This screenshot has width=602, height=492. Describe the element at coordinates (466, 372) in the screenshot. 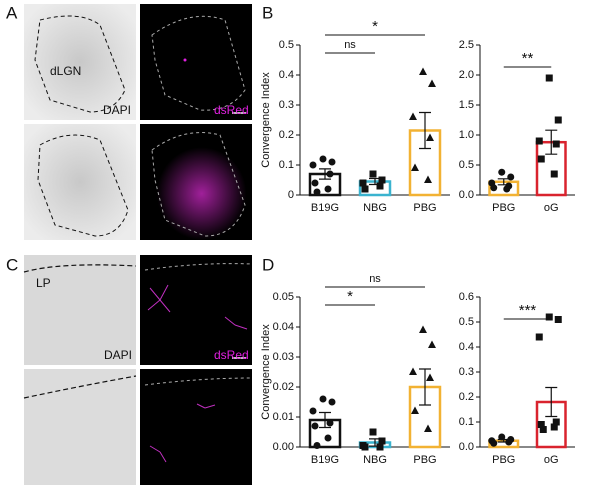

I see `y-tick-label: 0.3` at that location.